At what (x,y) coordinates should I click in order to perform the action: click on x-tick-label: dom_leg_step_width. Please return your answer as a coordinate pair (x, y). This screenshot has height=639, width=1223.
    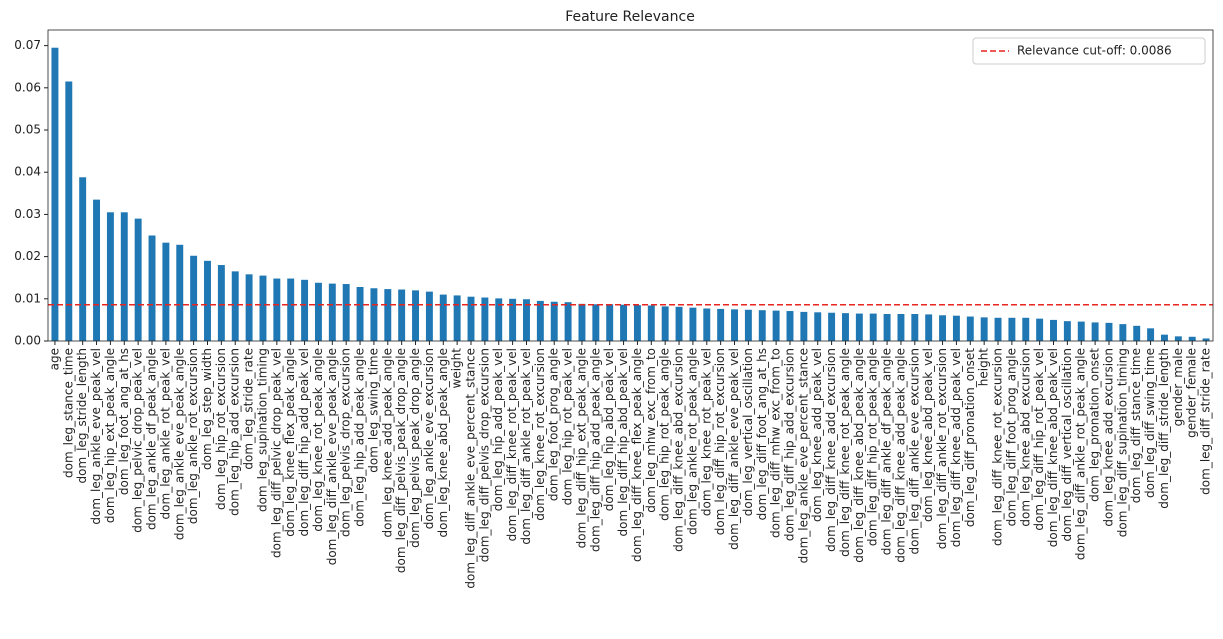
    Looking at the image, I should click on (207, 409).